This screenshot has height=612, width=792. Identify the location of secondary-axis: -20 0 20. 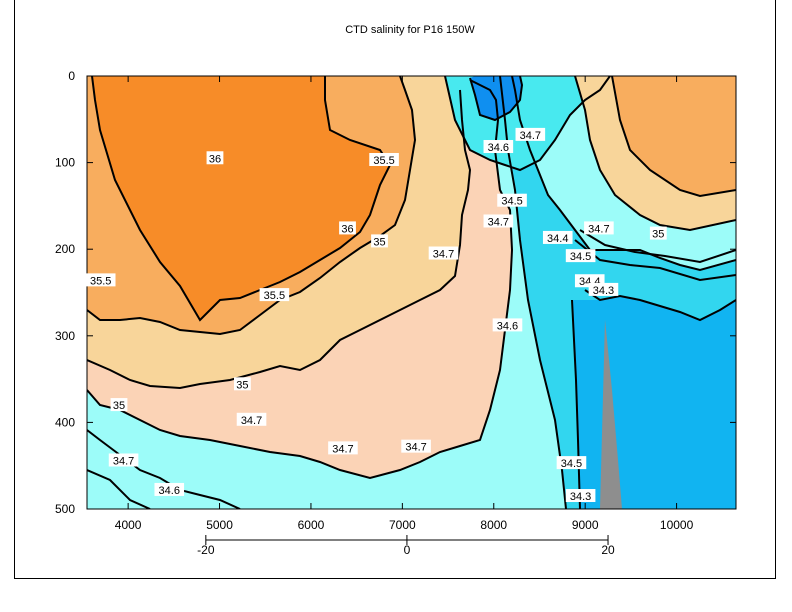
(406, 546).